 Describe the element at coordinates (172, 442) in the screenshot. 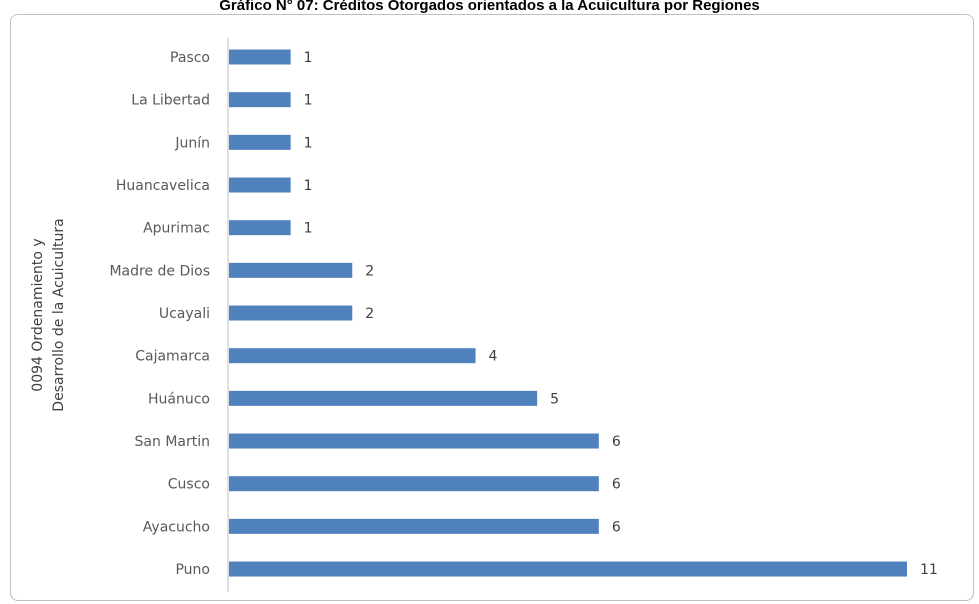

I see `category-label: San Martin` at that location.